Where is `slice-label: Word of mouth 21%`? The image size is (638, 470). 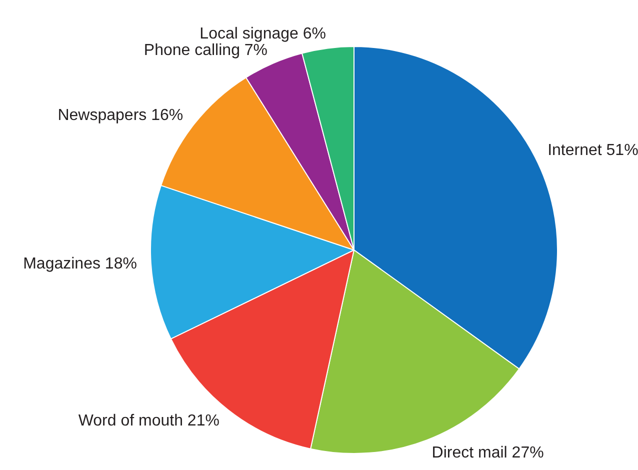
slice-label: Word of mouth 21% is located at coordinates (149, 421).